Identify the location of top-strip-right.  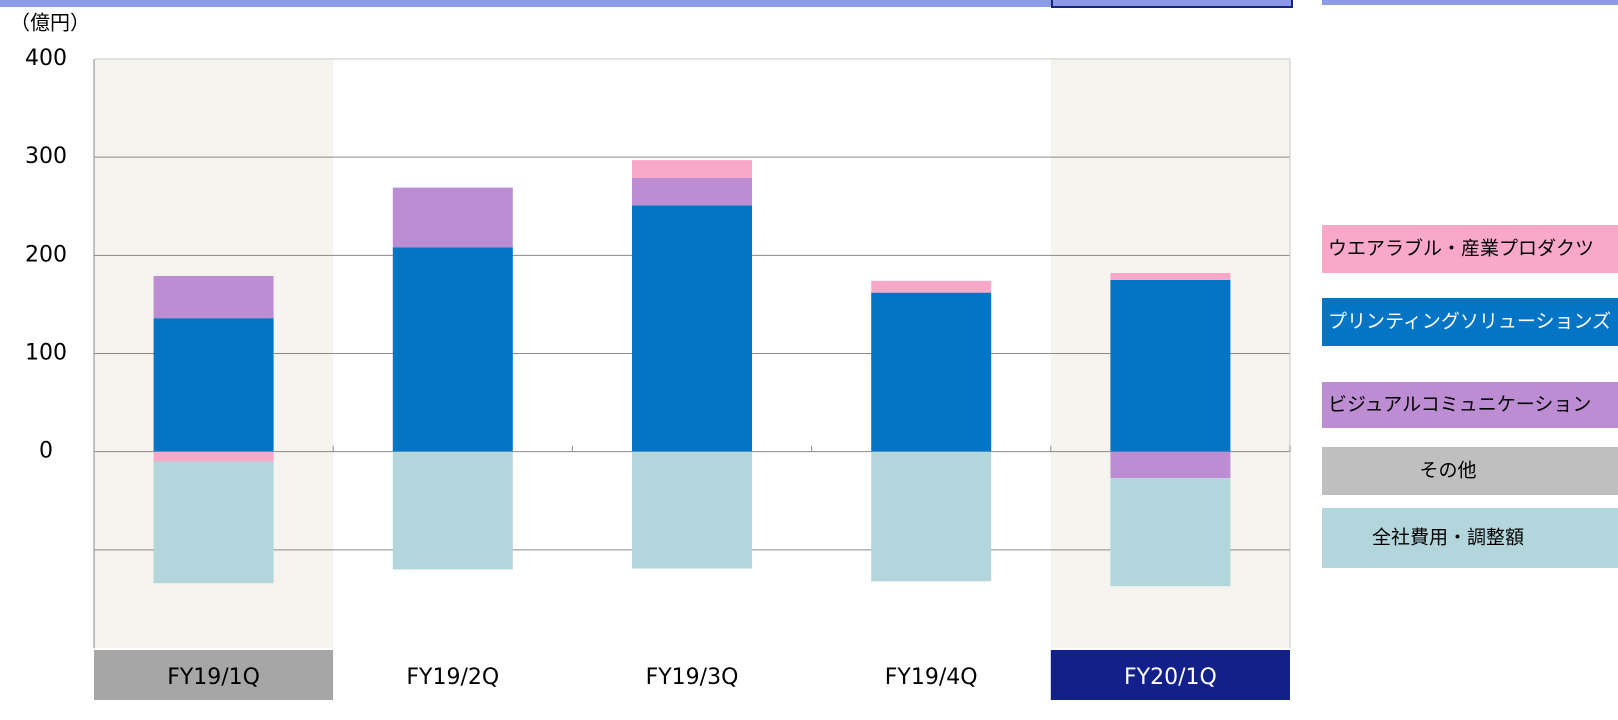
(1470, 2).